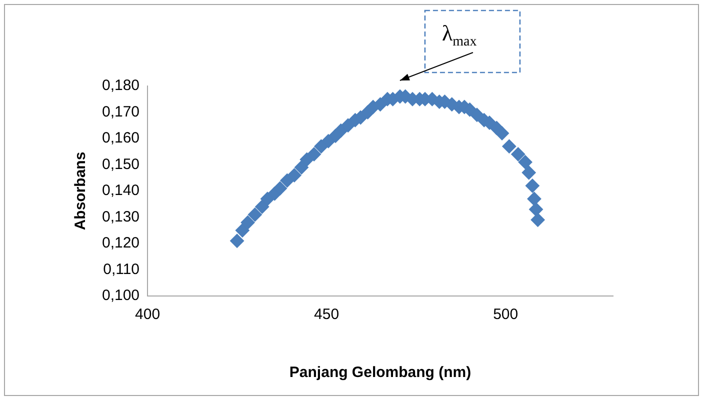 Image resolution: width=703 pixels, height=400 pixels. I want to click on x-tick-label: 450, so click(327, 315).